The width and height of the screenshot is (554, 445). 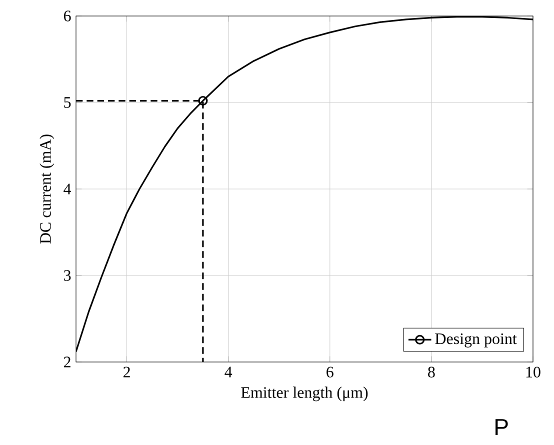 What do you see at coordinates (476, 340) in the screenshot?
I see `legend-label: Design point` at bounding box center [476, 340].